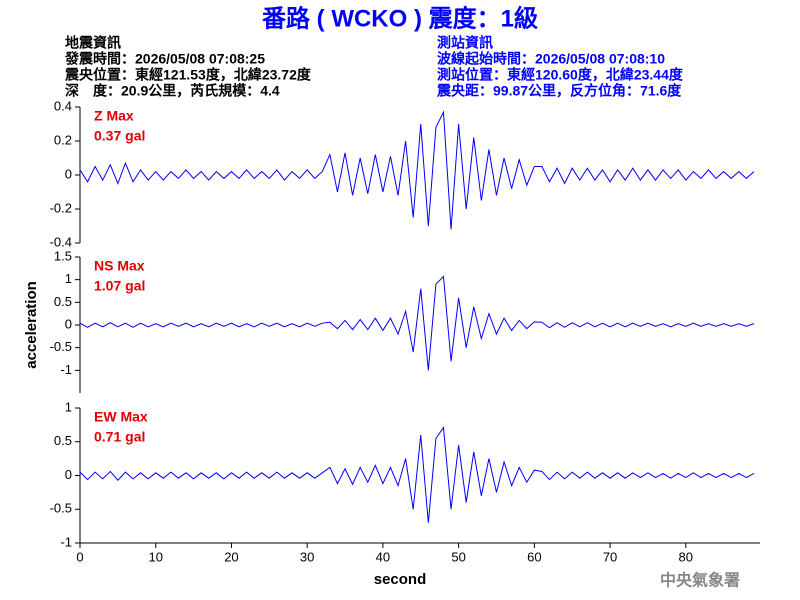 The height and width of the screenshot is (600, 800). What do you see at coordinates (79, 556) in the screenshot?
I see `x-tick-label: 0` at bounding box center [79, 556].